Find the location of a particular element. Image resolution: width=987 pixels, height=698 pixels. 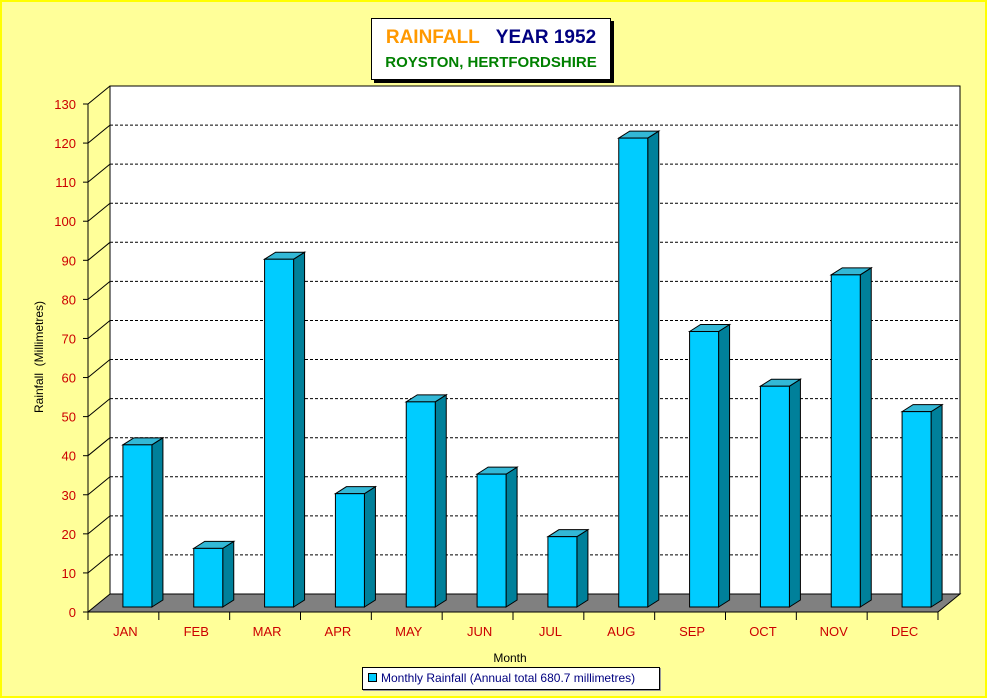

x-tick-label: OCT is located at coordinates (763, 631).